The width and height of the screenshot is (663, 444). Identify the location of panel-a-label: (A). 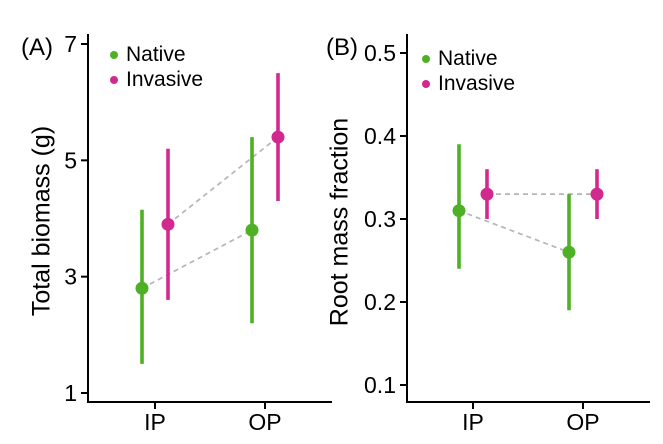
(37, 47).